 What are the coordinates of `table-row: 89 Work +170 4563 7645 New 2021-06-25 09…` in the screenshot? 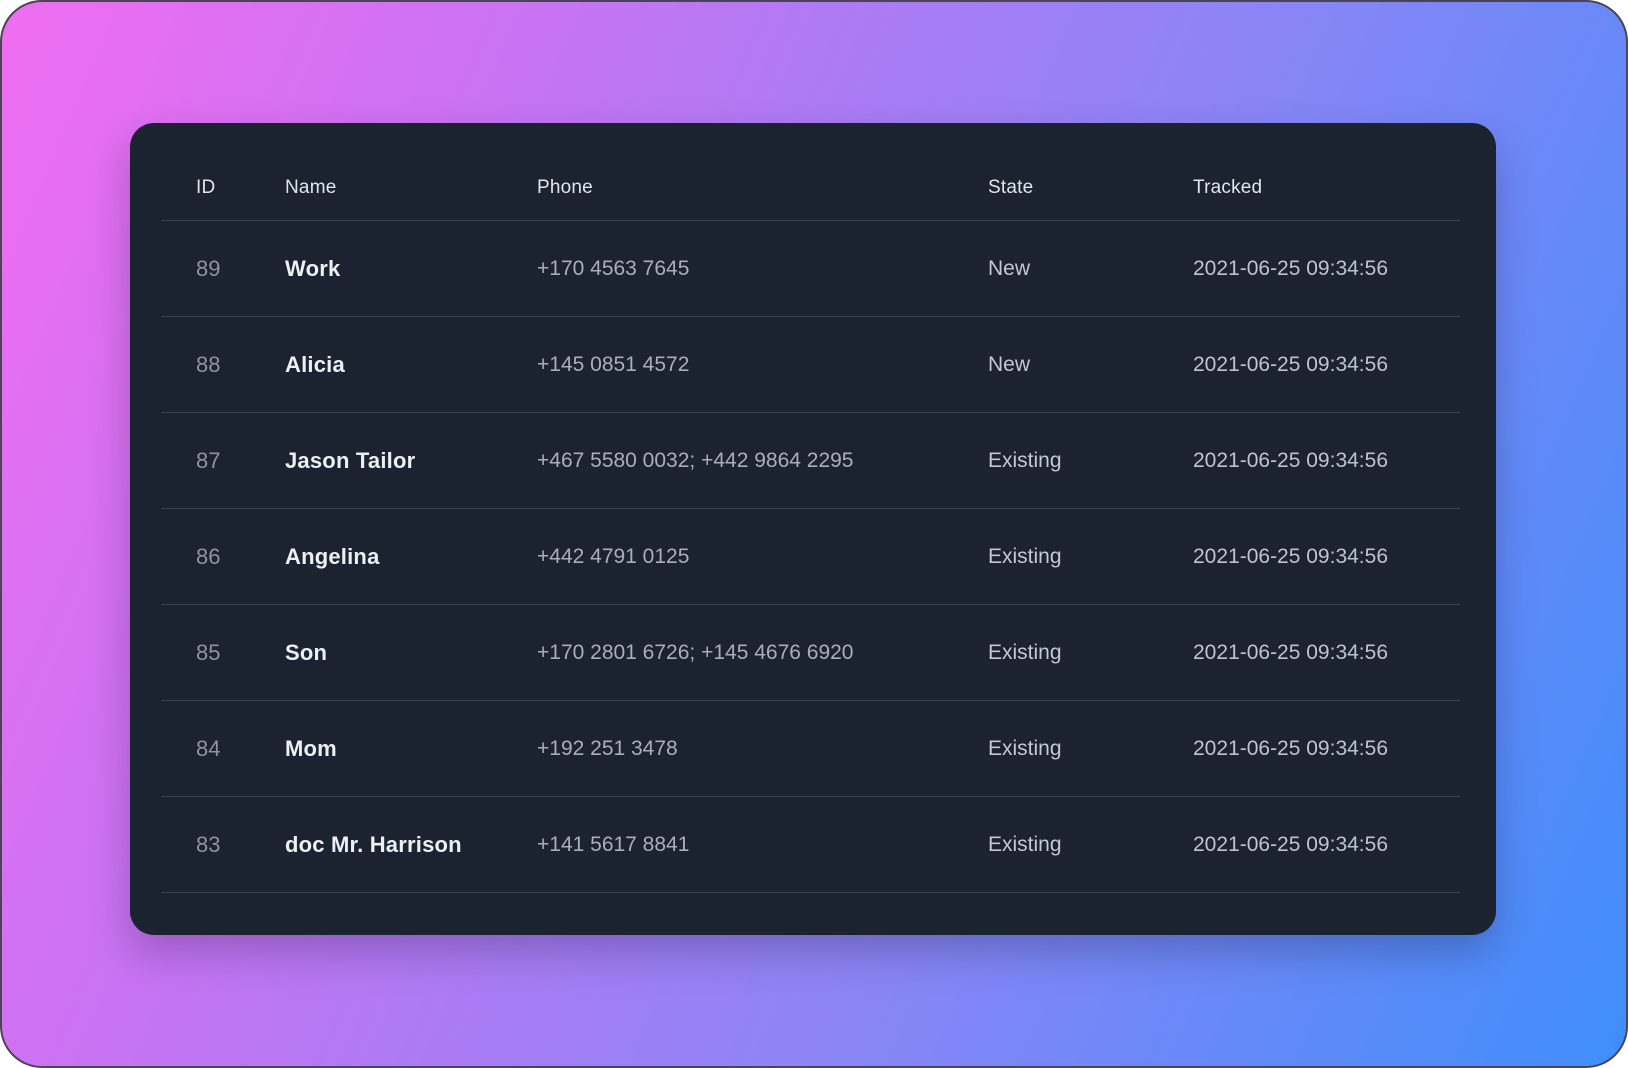 It's located at (811, 269).